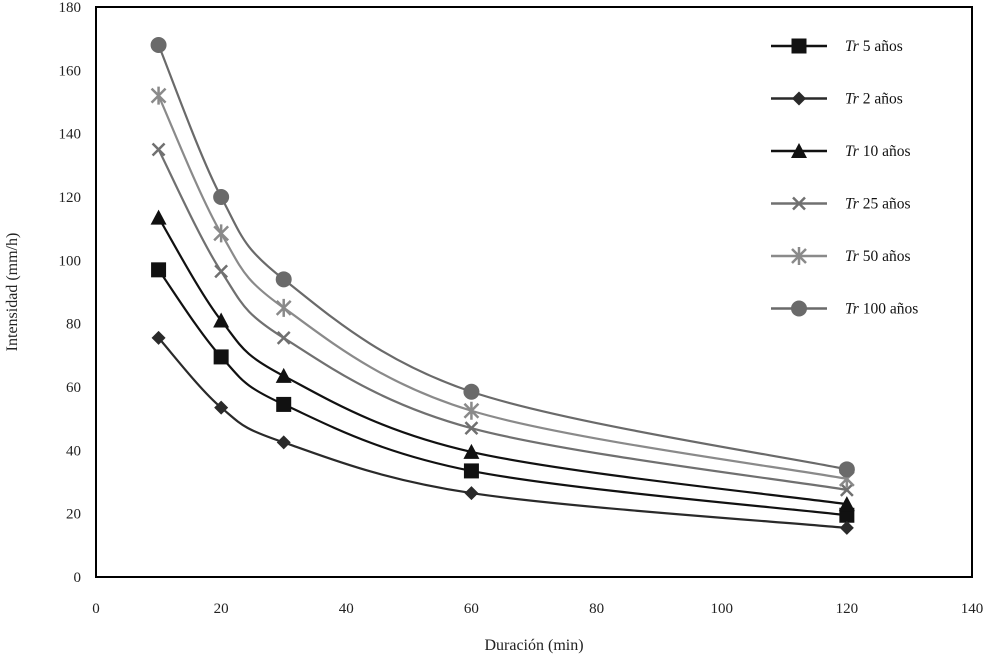 This screenshot has height=656, width=987. I want to click on y-tick-label: 120, so click(70, 198).